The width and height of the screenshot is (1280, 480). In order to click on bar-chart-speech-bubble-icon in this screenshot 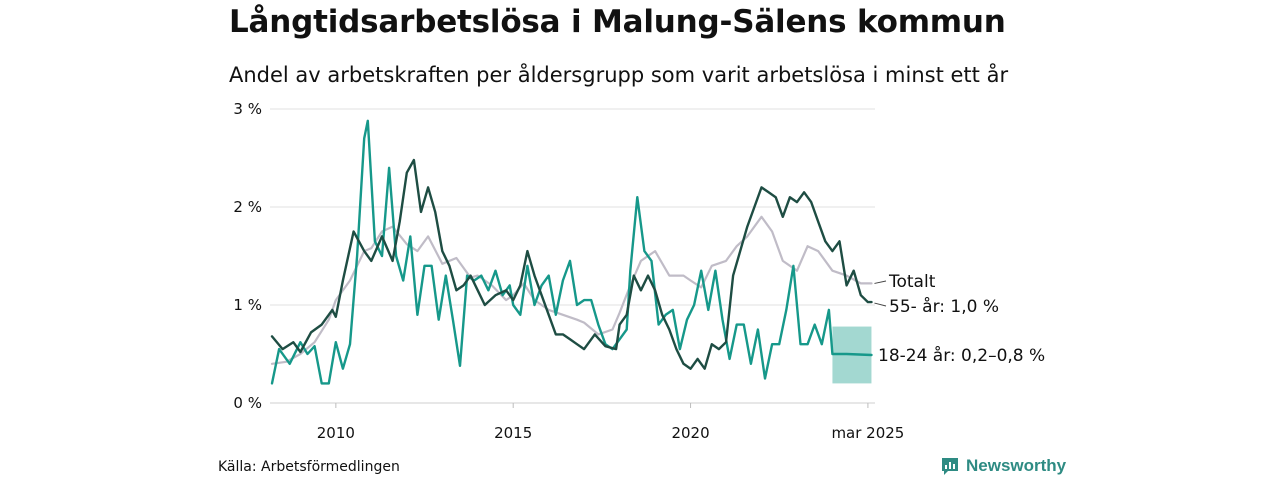, I will do `click(950, 466)`.